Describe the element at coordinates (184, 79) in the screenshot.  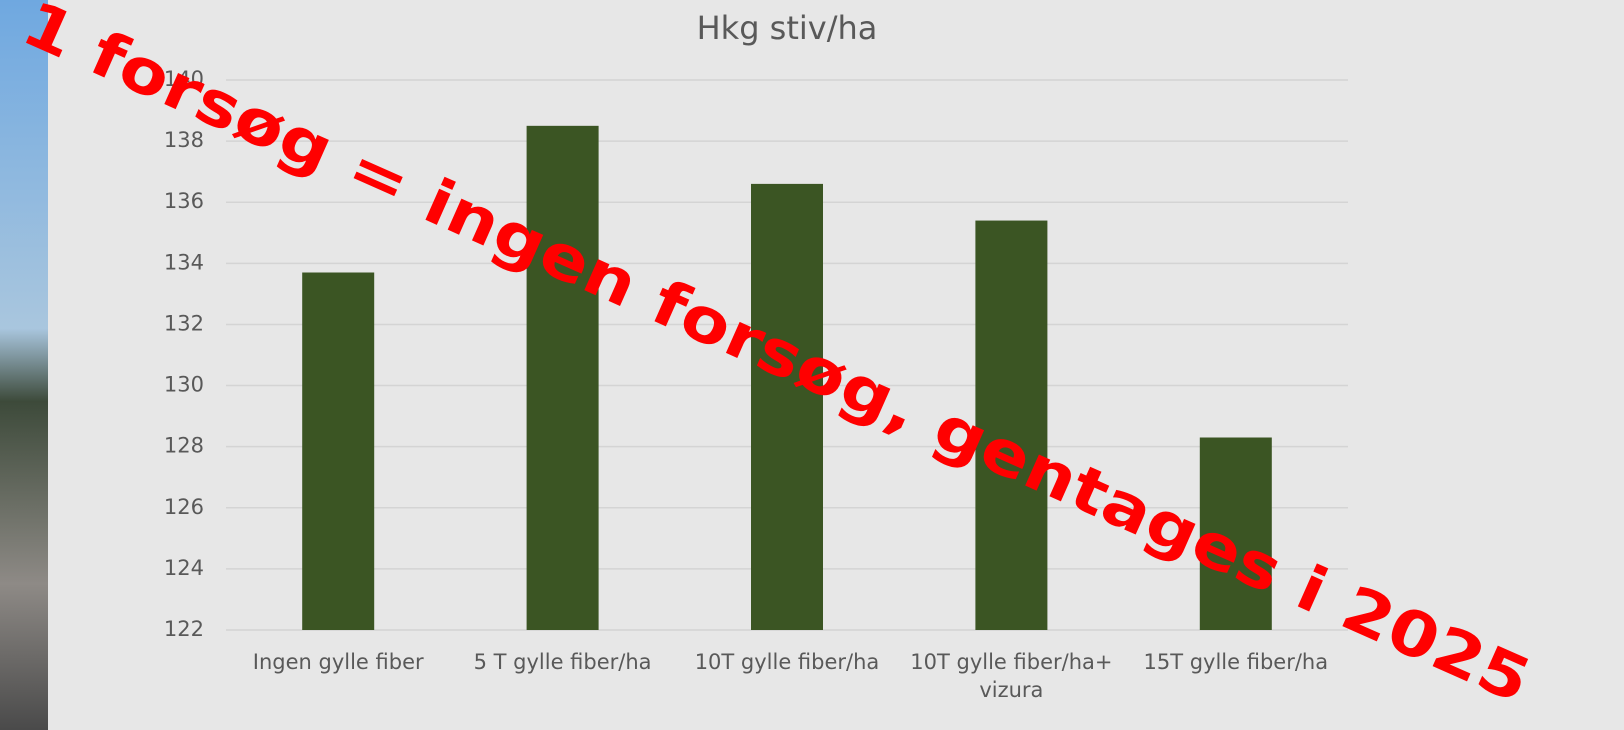
I see `y-tick-label: 140` at that location.